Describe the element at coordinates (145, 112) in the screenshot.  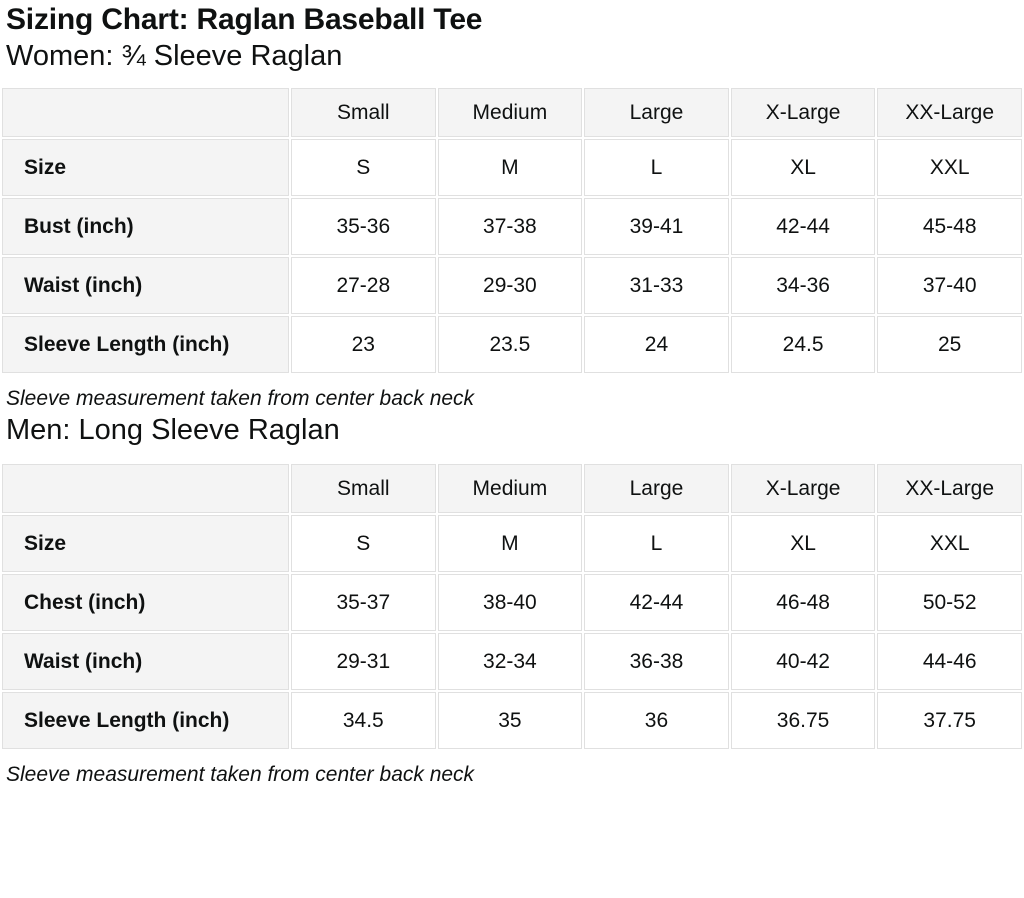
I see `women-corner-cell` at that location.